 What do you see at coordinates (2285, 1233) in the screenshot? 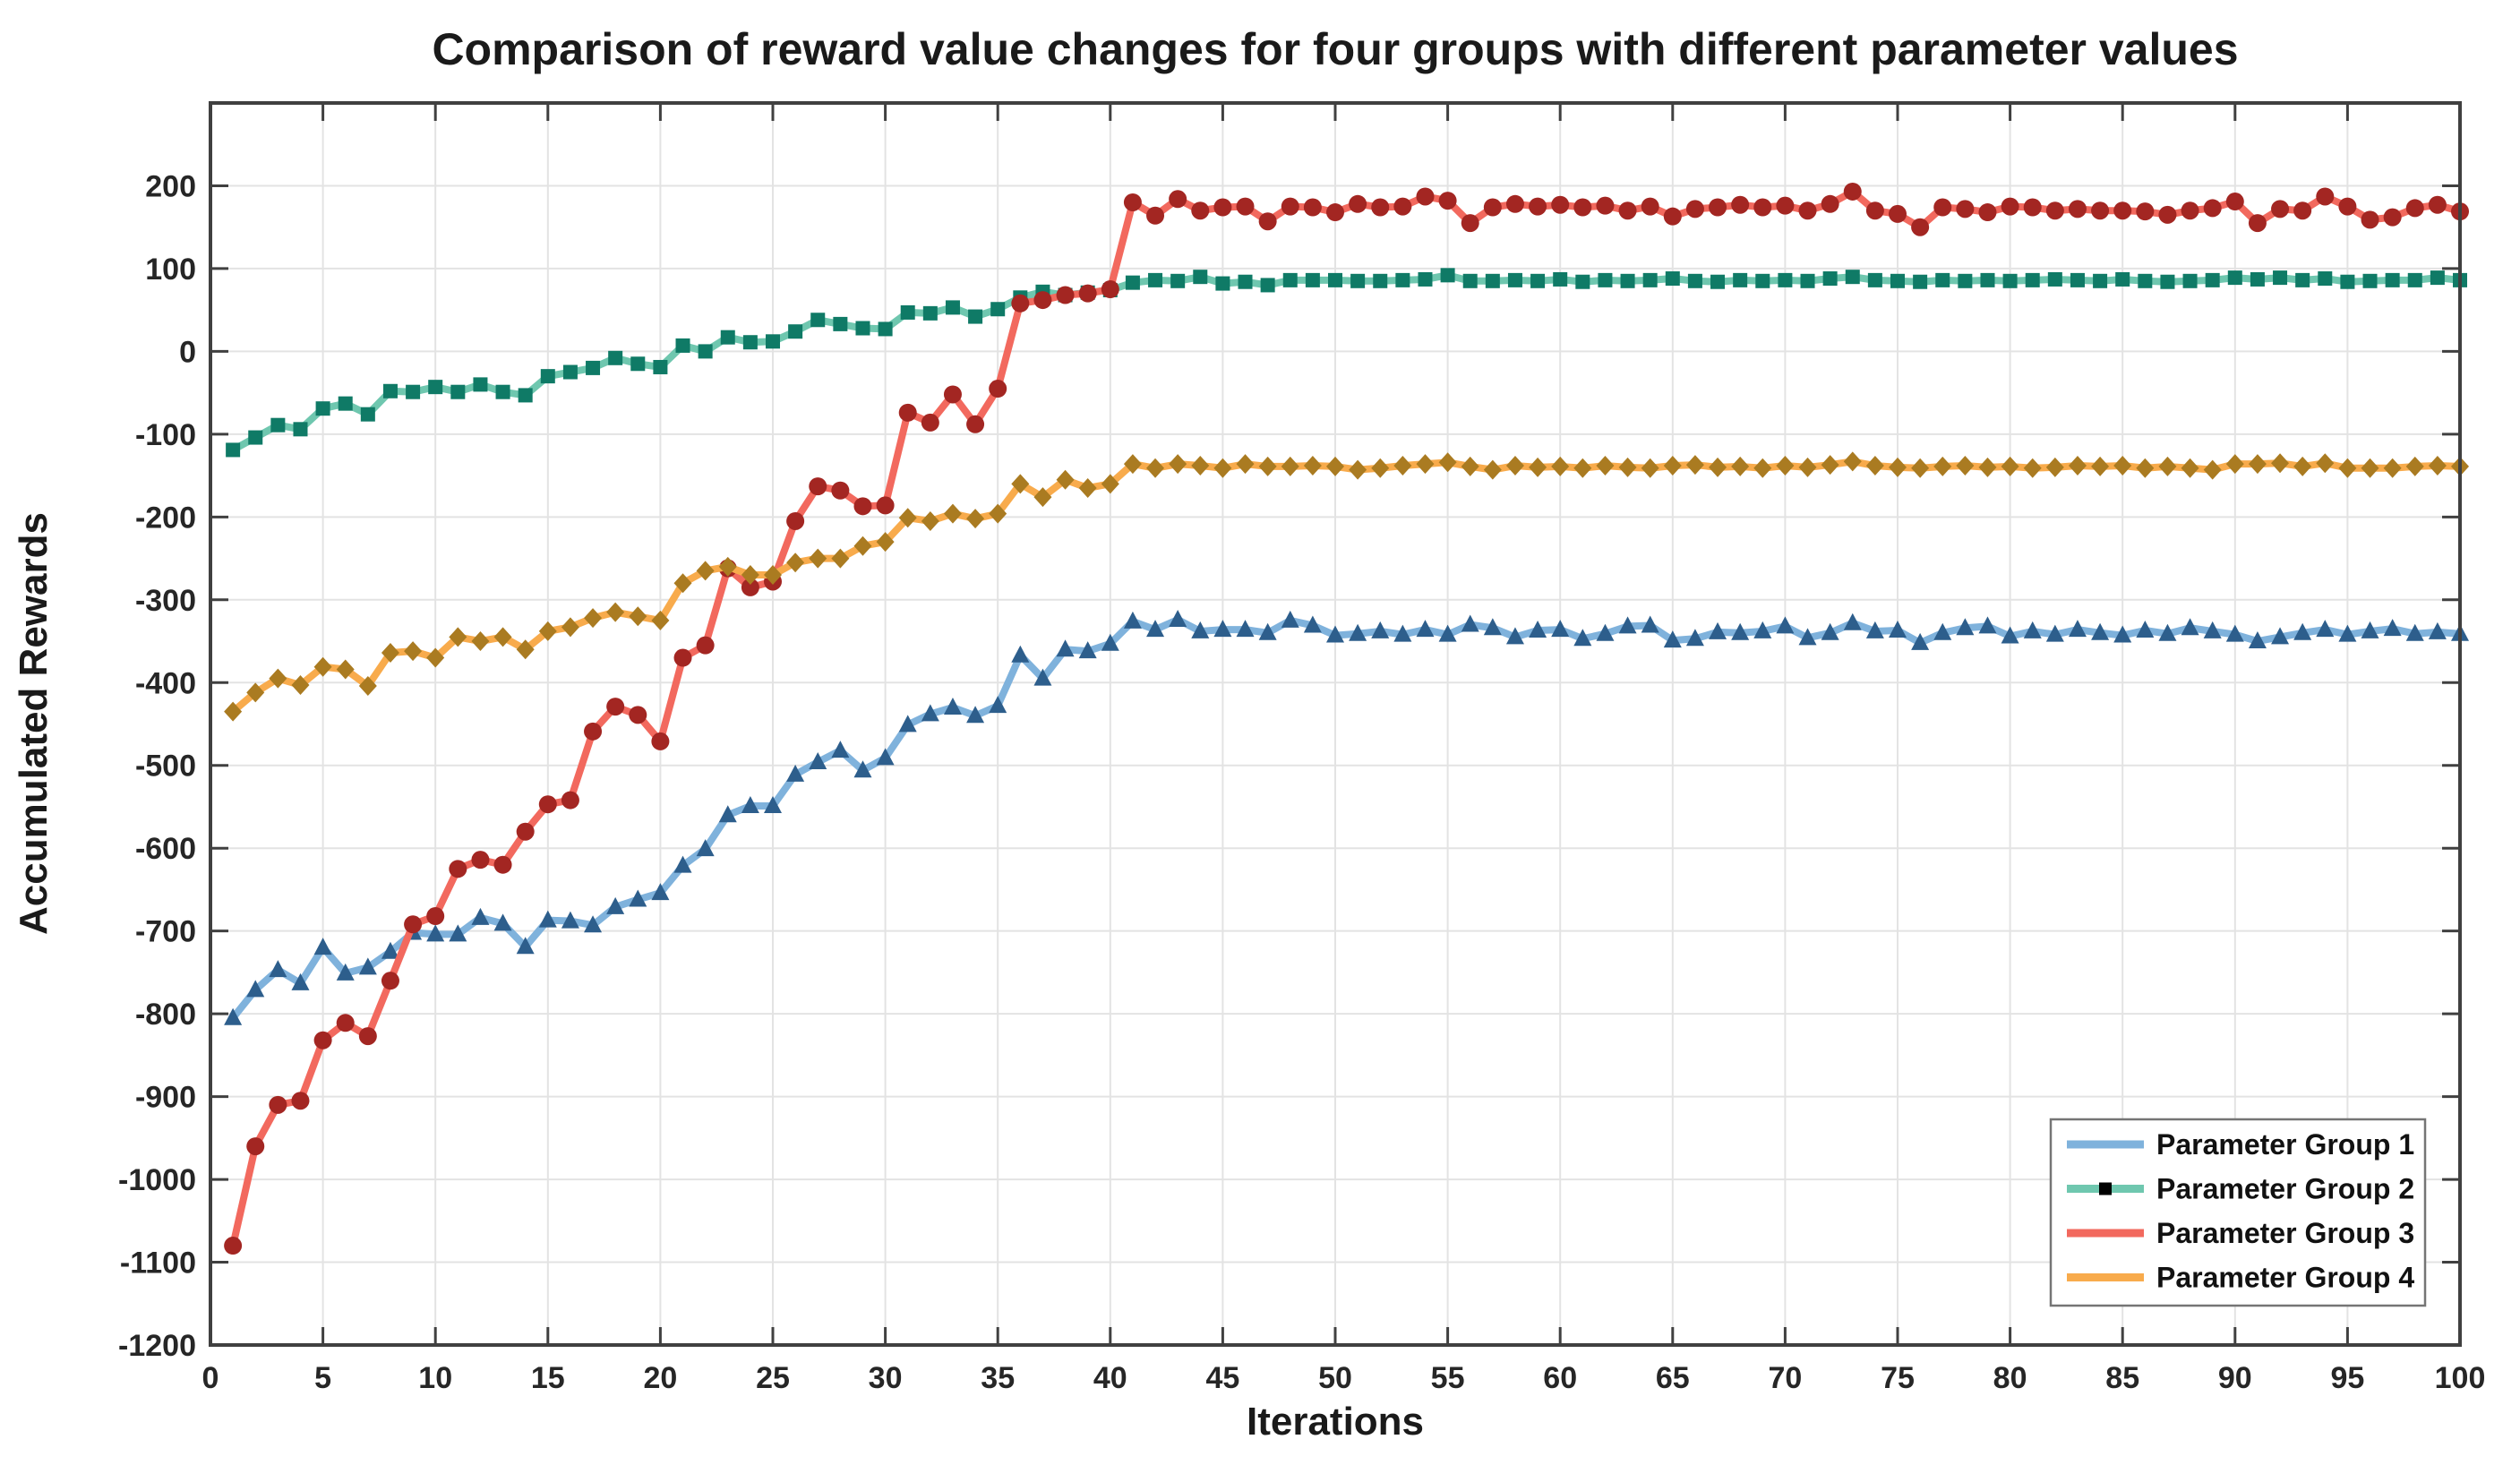
I see `legend-label: Parameter Group 3` at bounding box center [2285, 1233].